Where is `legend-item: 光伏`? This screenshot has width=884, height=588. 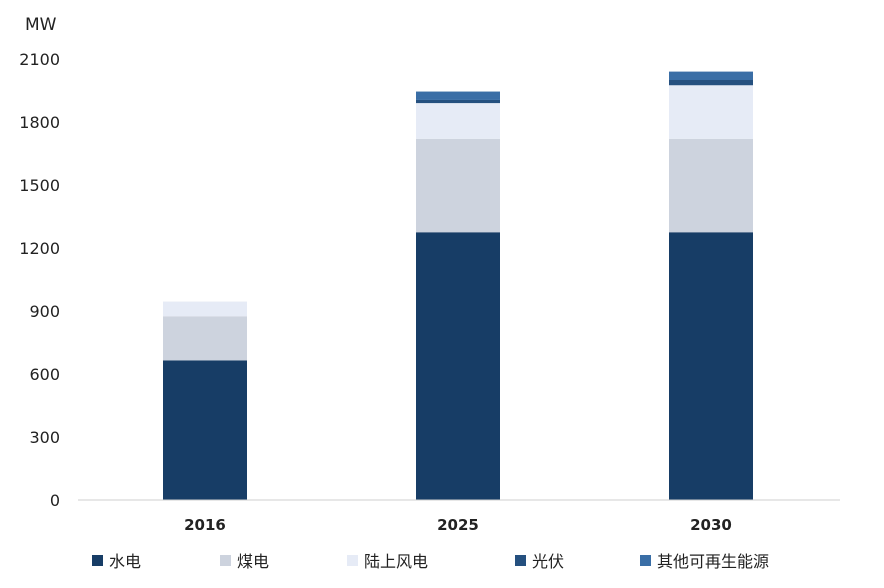 legend-item: 光伏 is located at coordinates (539, 560).